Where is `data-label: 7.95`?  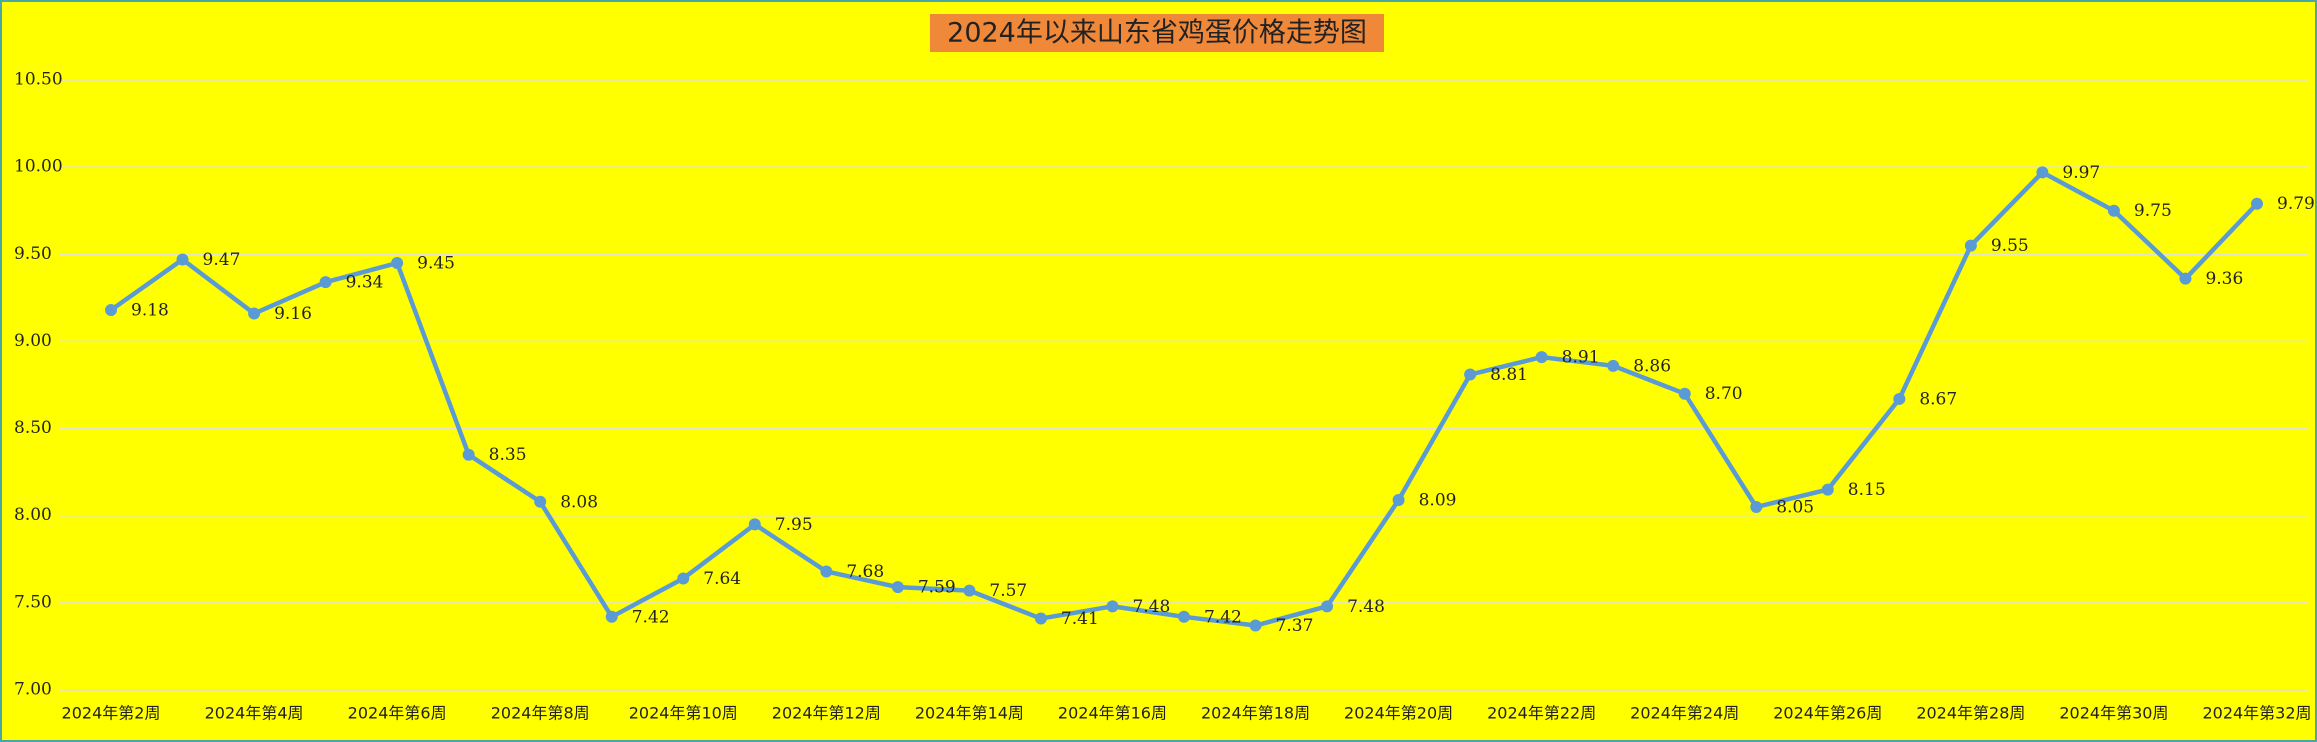
data-label: 7.95 is located at coordinates (794, 525).